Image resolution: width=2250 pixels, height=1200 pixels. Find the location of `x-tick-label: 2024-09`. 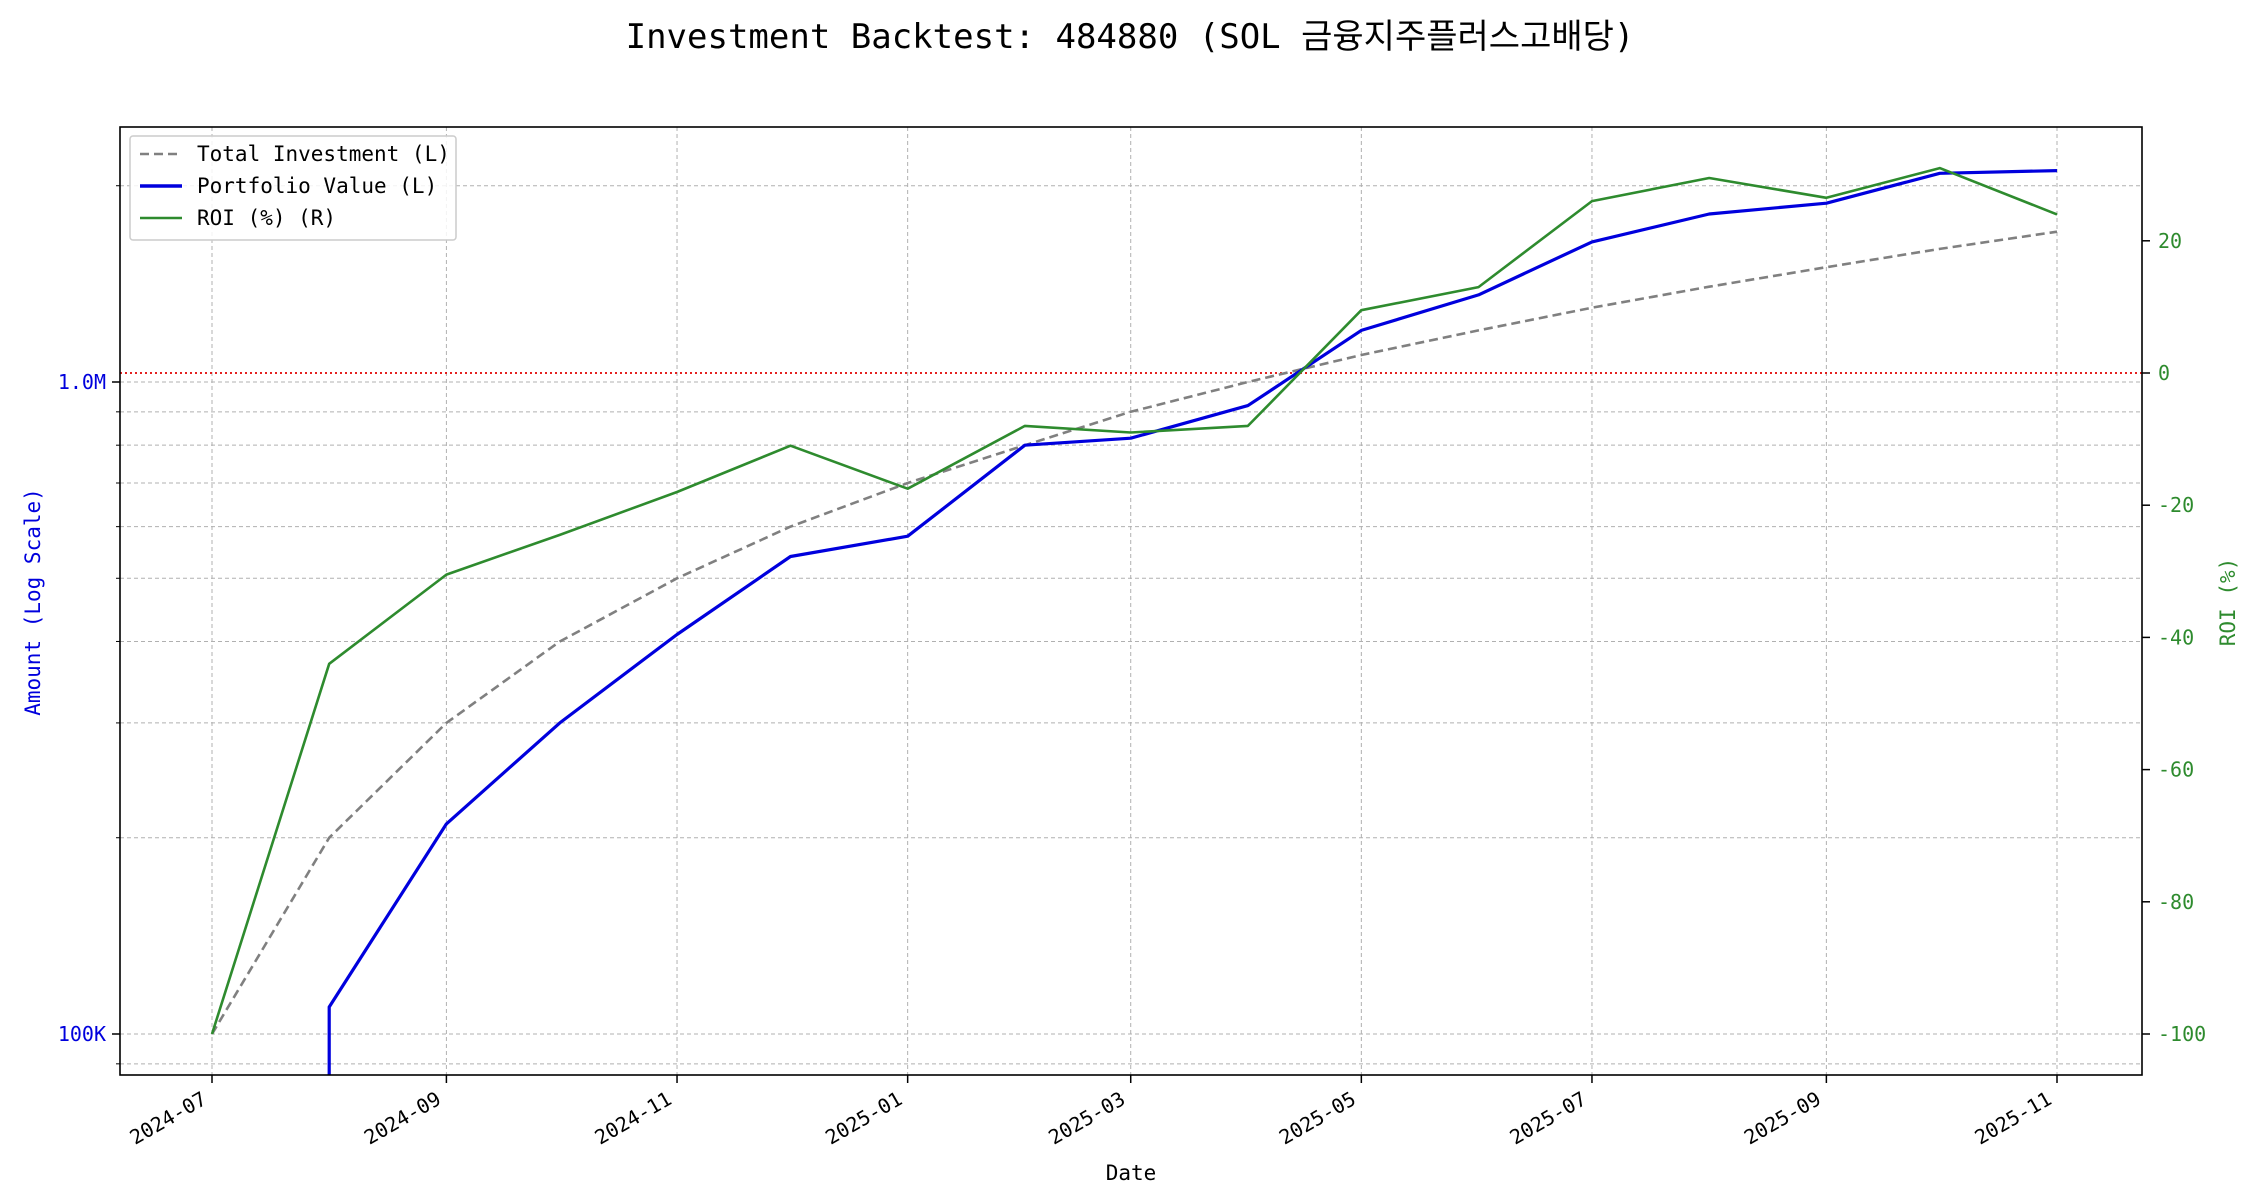

x-tick-label: 2024-09 is located at coordinates (402, 1118).